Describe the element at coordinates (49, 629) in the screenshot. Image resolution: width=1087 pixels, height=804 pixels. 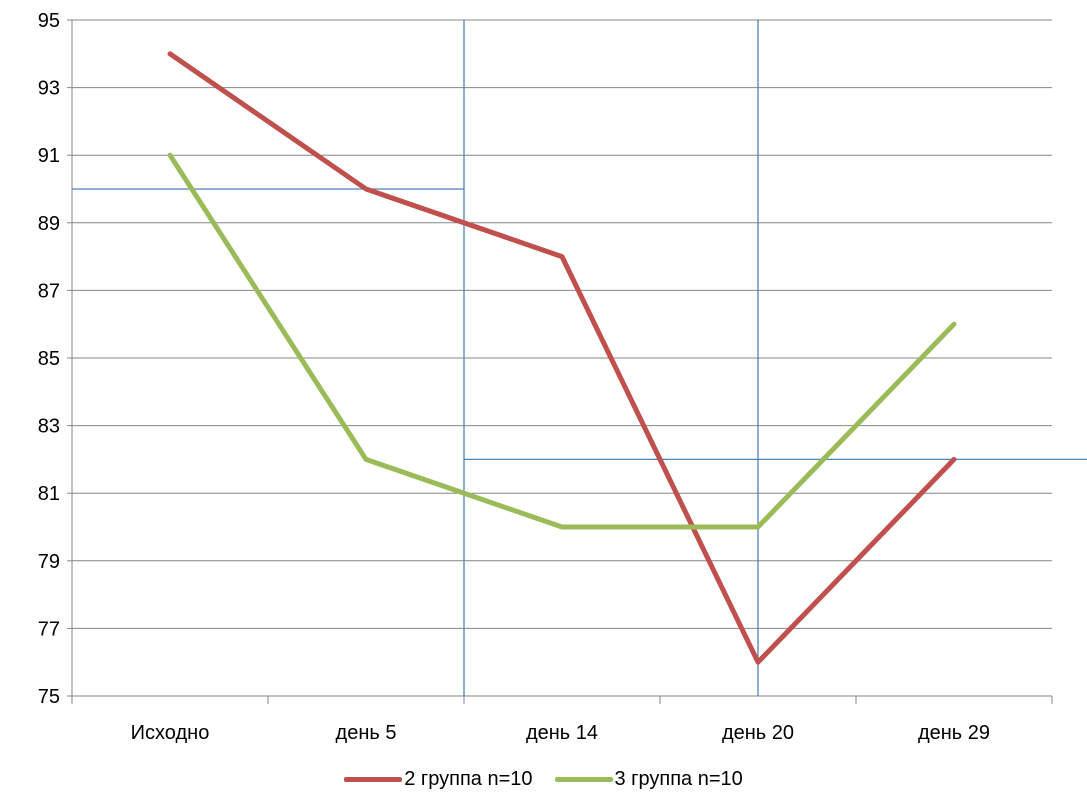
I see `y-tick-label-77: 77` at that location.